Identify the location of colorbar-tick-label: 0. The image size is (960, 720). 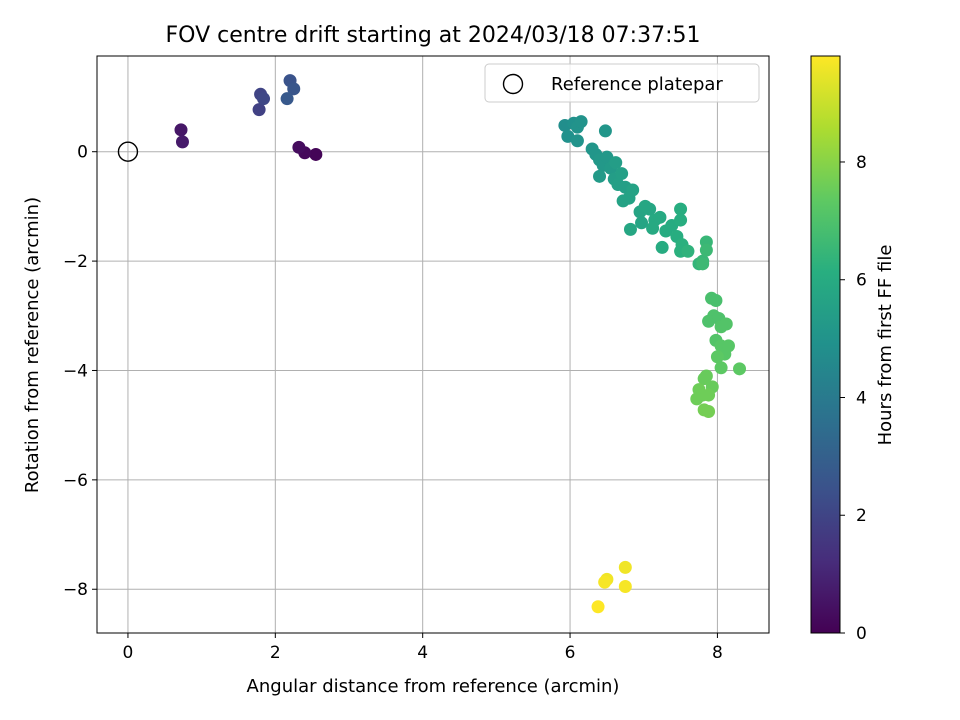
(861, 634).